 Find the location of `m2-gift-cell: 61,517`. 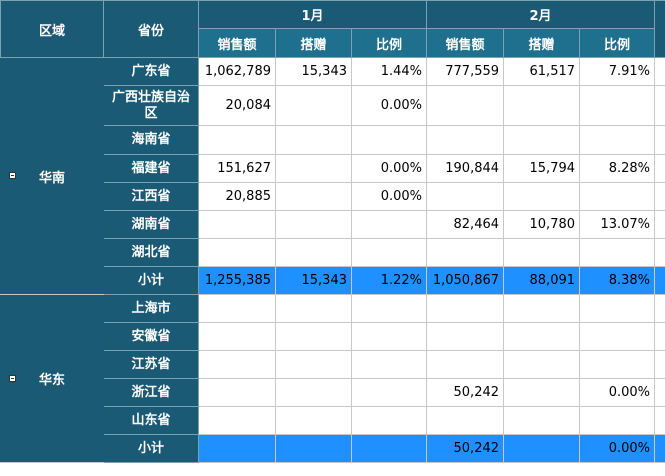

m2-gift-cell: 61,517 is located at coordinates (542, 71).